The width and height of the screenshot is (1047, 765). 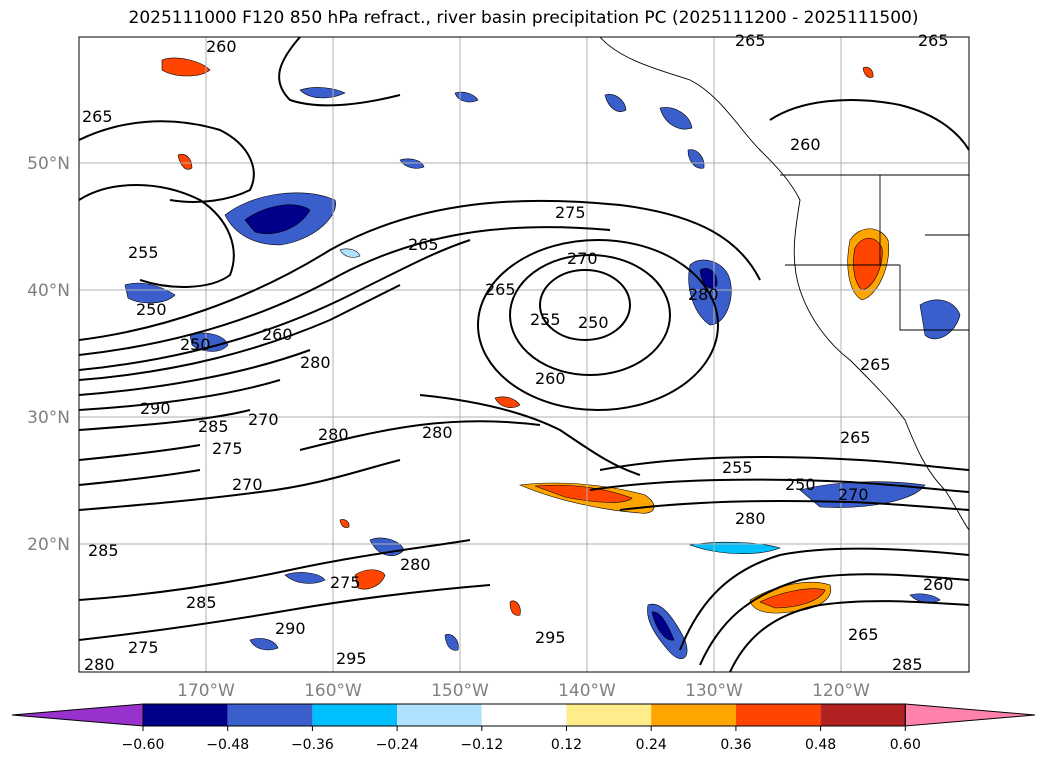 What do you see at coordinates (841, 691) in the screenshot?
I see `lon-label: 120°W` at bounding box center [841, 691].